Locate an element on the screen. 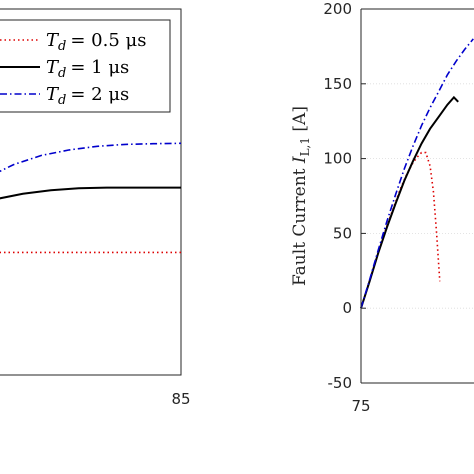 The image size is (474, 474). y-label-text: Fault Current is located at coordinates (300, 224).